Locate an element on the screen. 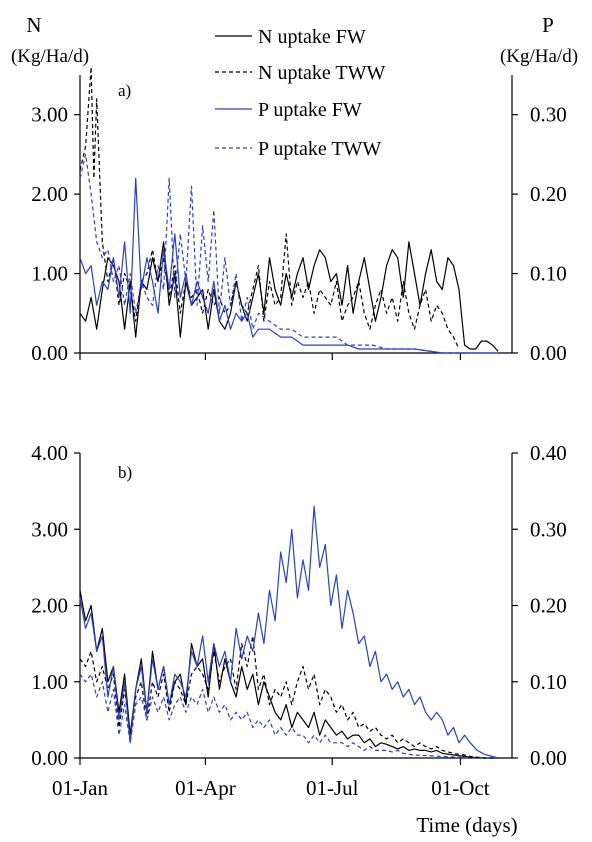  panel-a-left-tick-label: 2.00 is located at coordinates (49, 194).